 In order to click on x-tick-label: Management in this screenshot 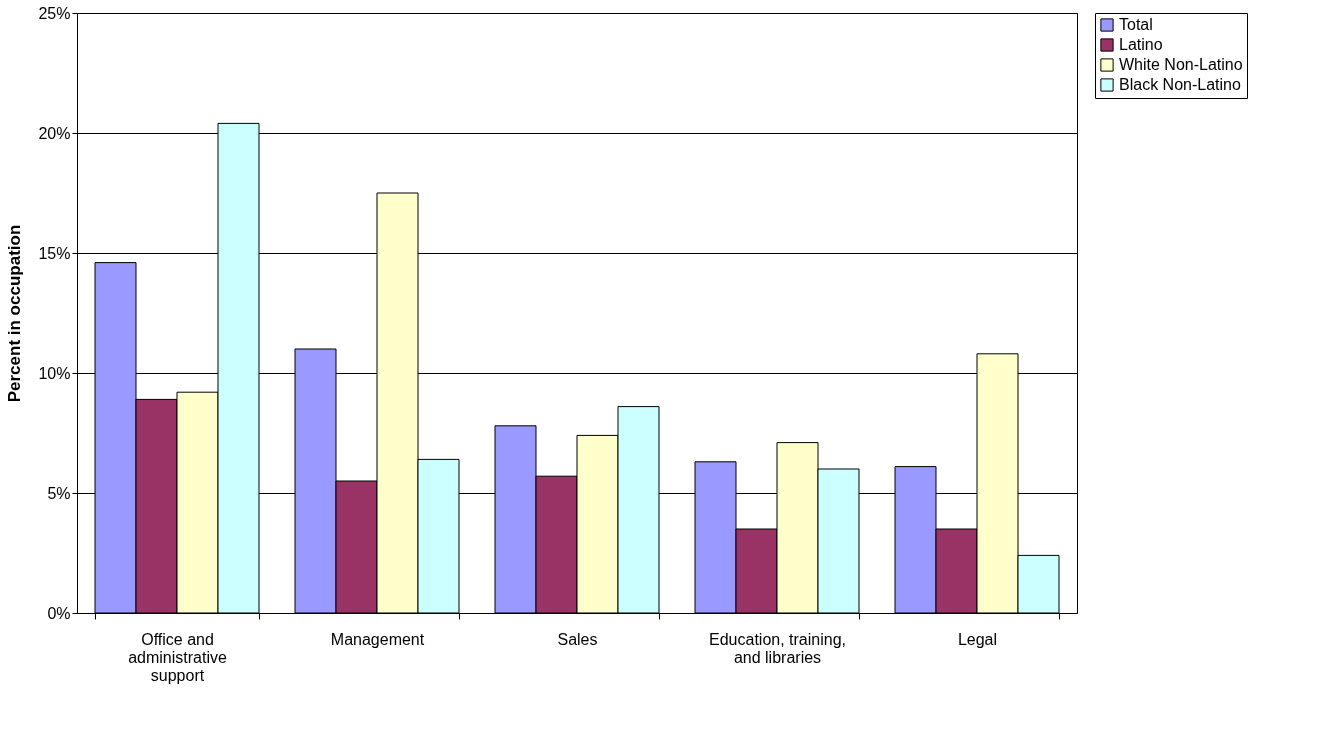, I will do `click(377, 639)`.